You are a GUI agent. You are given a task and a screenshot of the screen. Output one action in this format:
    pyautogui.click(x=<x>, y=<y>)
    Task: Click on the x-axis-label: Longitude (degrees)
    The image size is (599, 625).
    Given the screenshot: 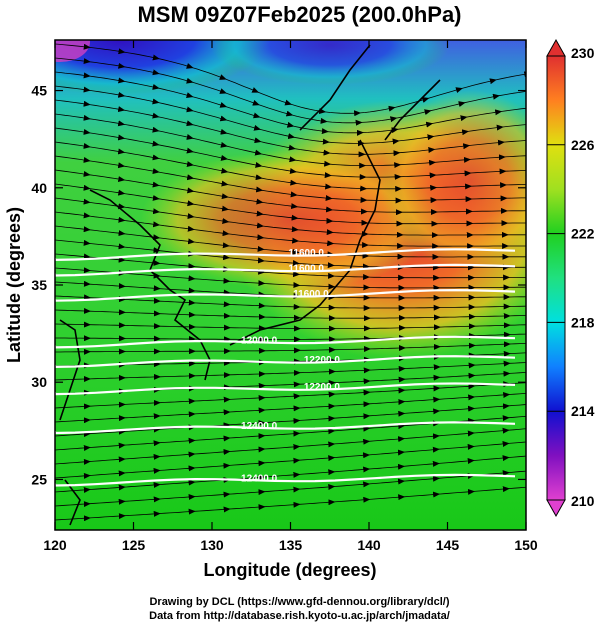 What is the action you would take?
    pyautogui.click(x=289, y=570)
    